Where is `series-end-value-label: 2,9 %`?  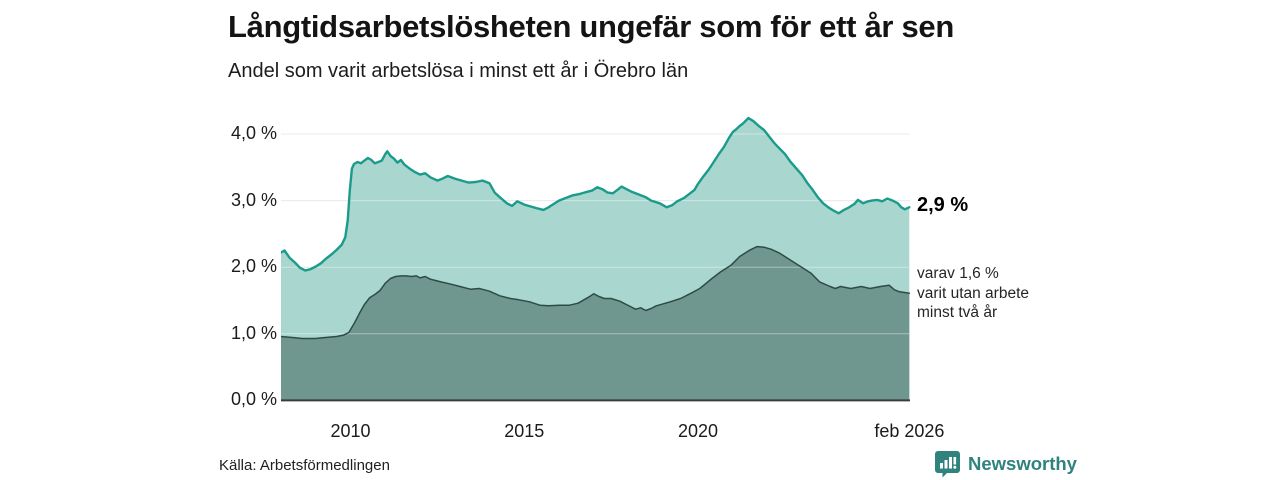
series-end-value-label: 2,9 % is located at coordinates (943, 205).